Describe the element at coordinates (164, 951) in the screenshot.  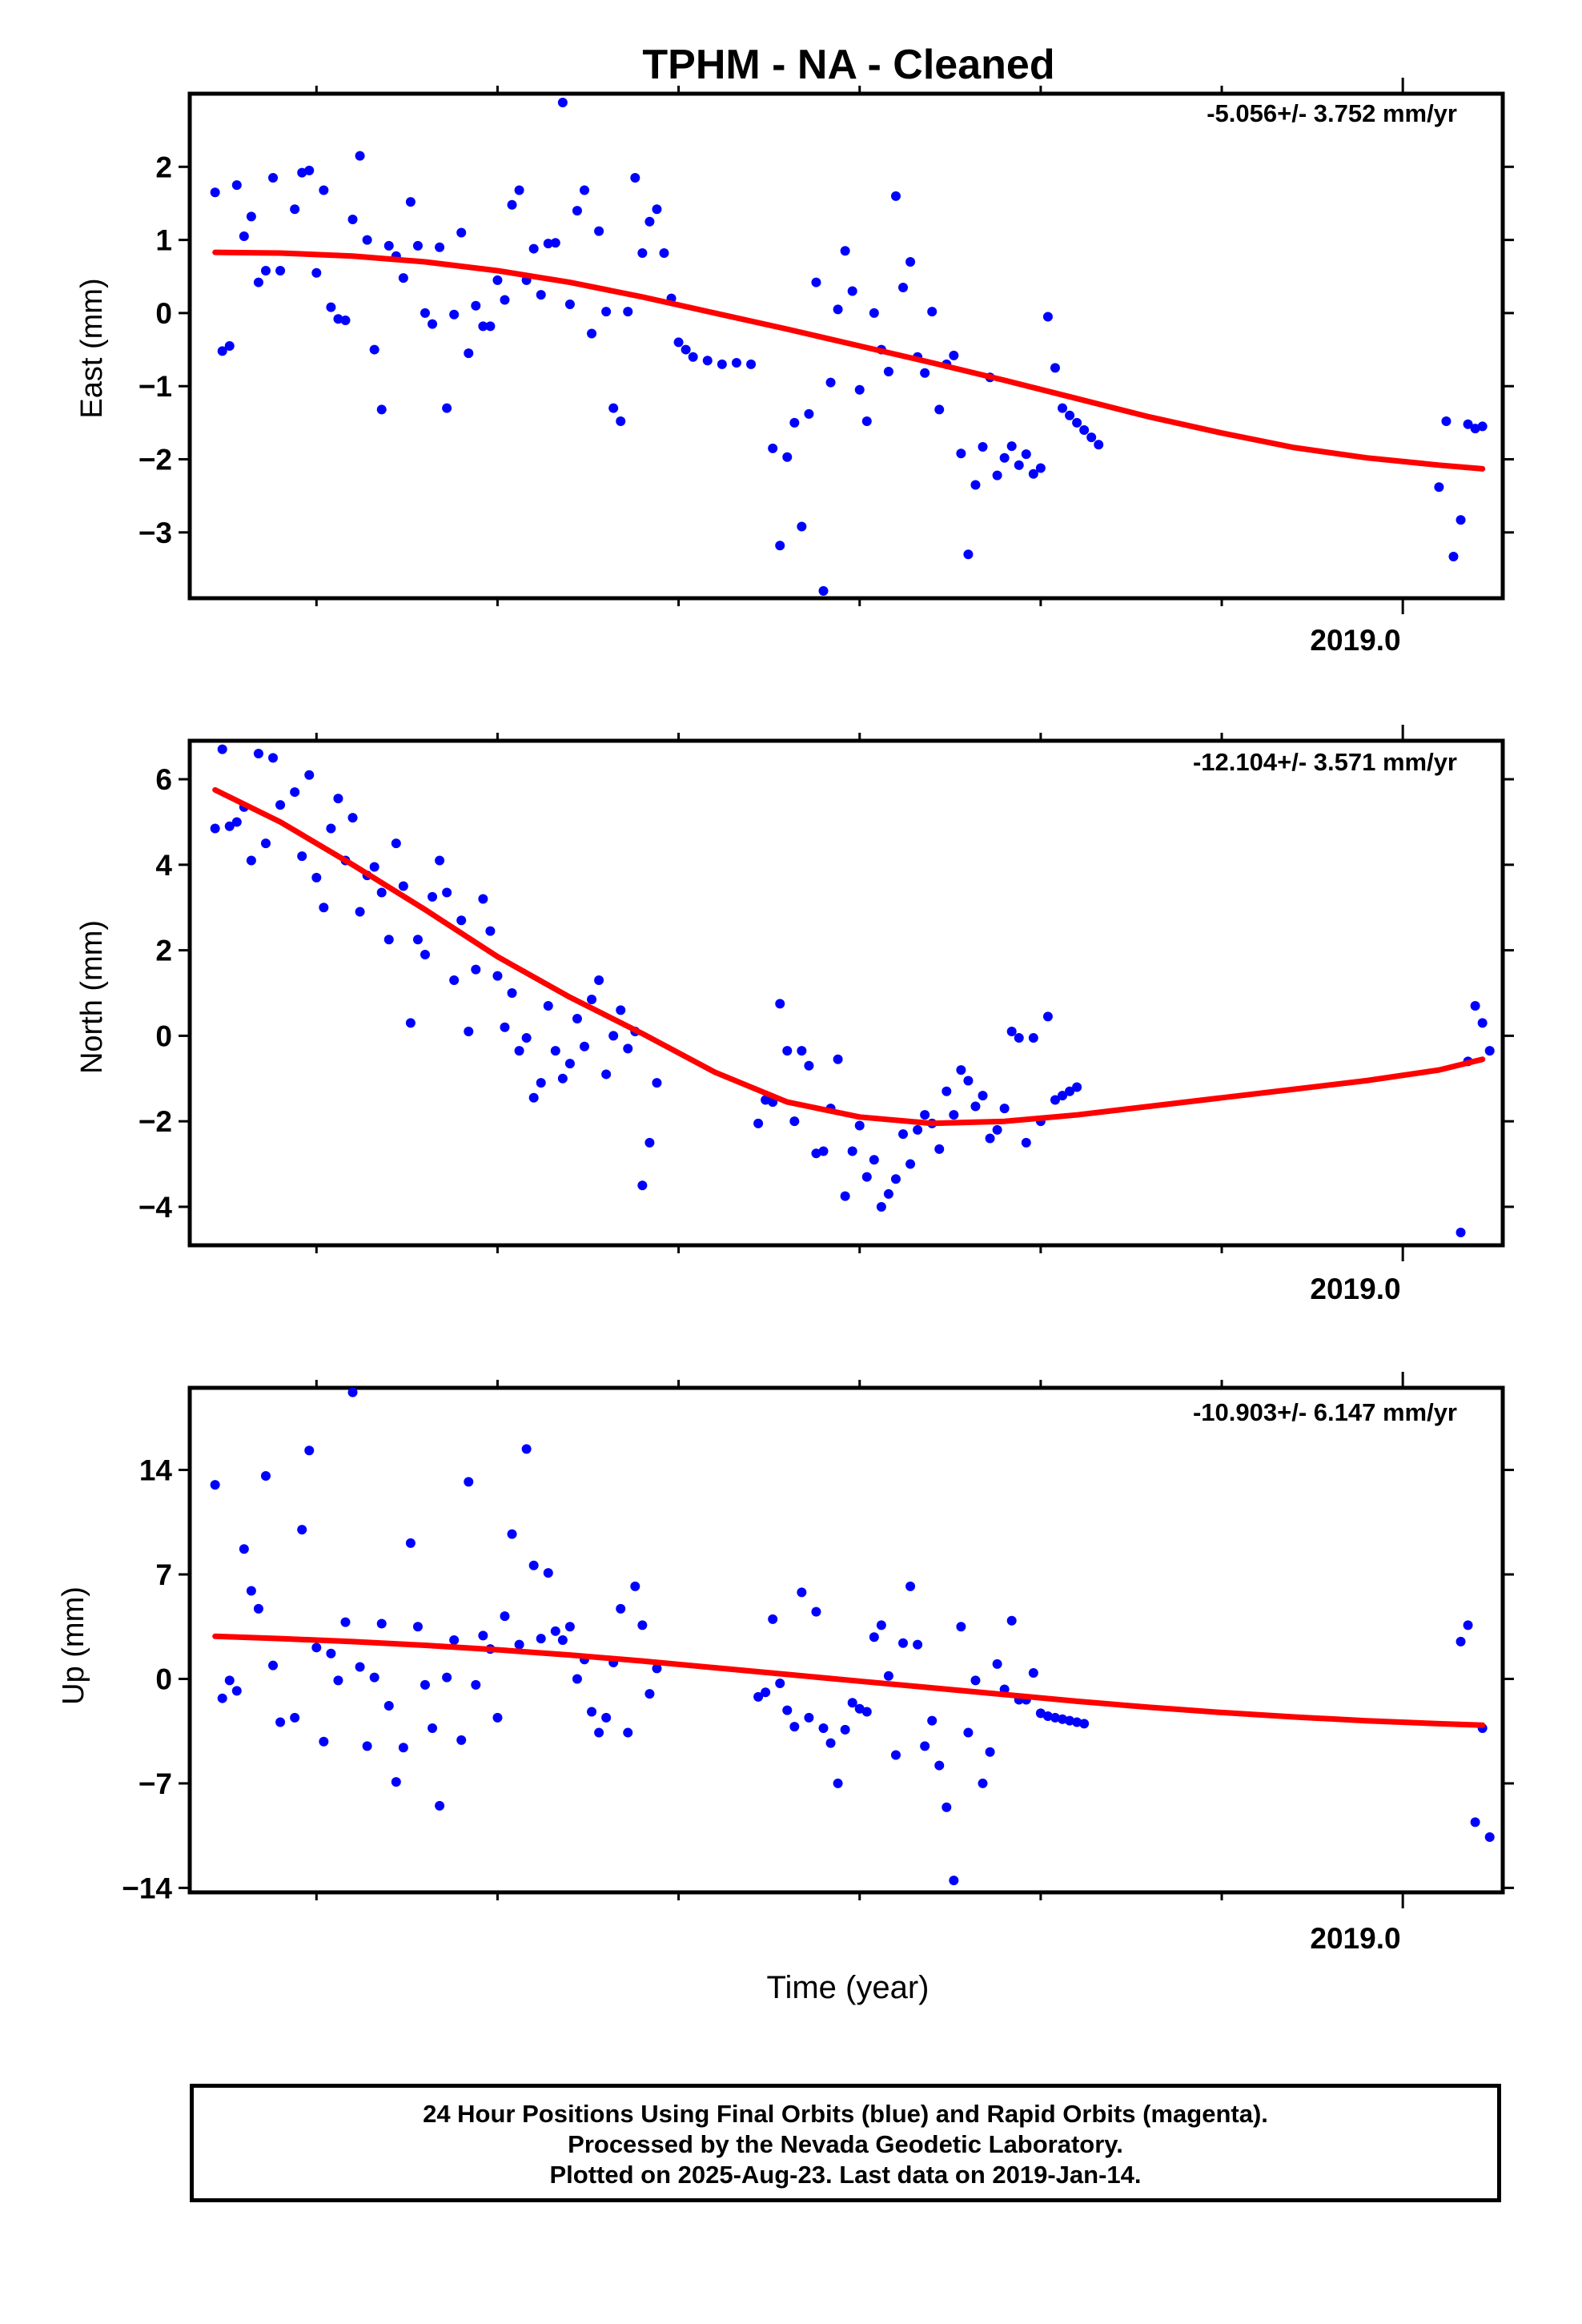
I see `north-y-tick-label: 2` at that location.